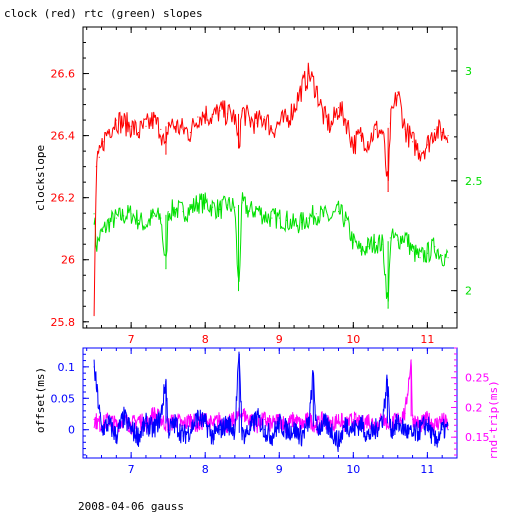  Describe the element at coordinates (493, 419) in the screenshot. I see `bottom-y2-axis-label: rnd-trip(ms)` at that location.